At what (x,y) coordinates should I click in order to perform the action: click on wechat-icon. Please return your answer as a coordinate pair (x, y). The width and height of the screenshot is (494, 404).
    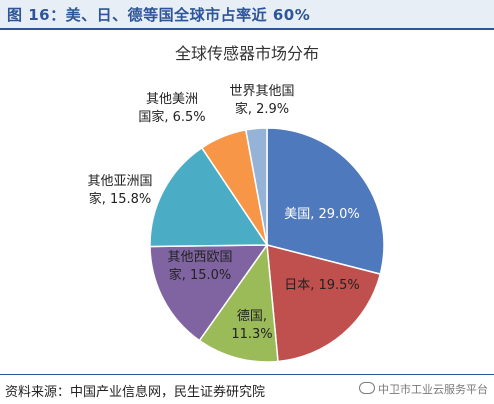
    Looking at the image, I should click on (367, 388).